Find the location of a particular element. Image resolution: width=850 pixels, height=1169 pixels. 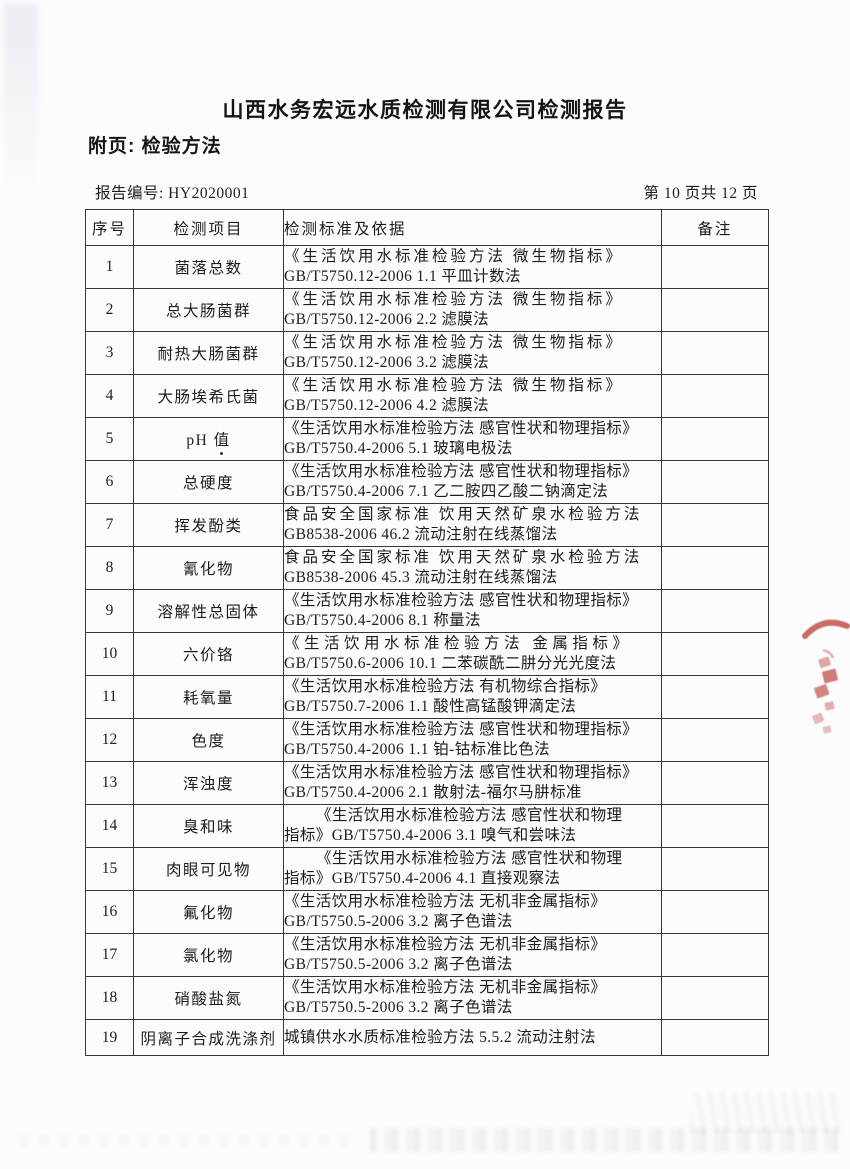

method-line-2: 指标》GB/T5750.4-2006 4.1 直接观察法 is located at coordinates (422, 878).